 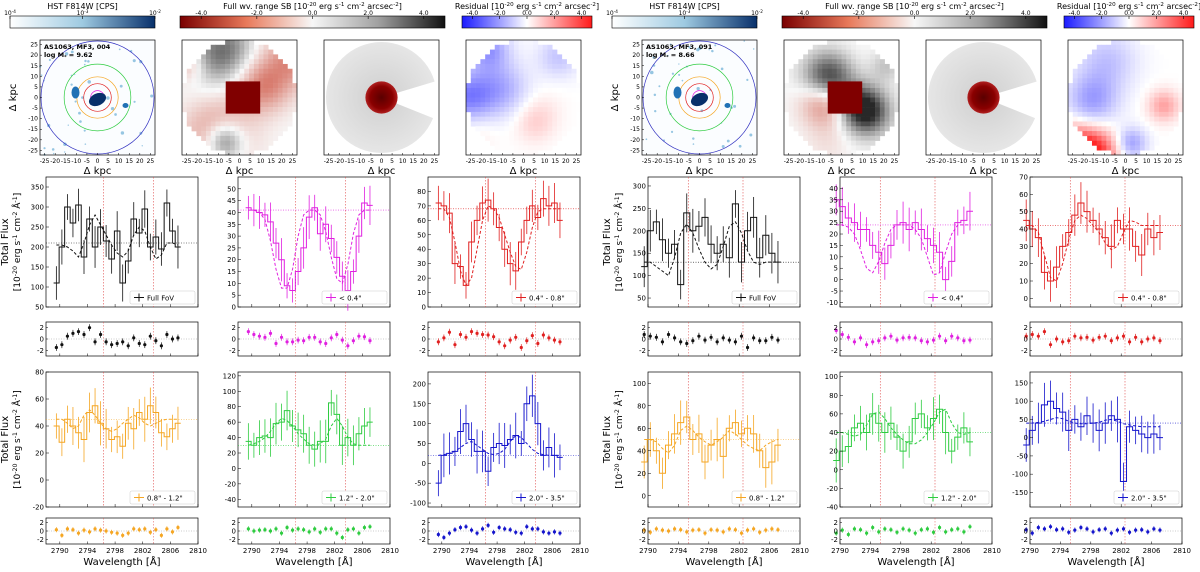 I want to click on flux-ylabel: Total Flux, so click(x=5, y=242).